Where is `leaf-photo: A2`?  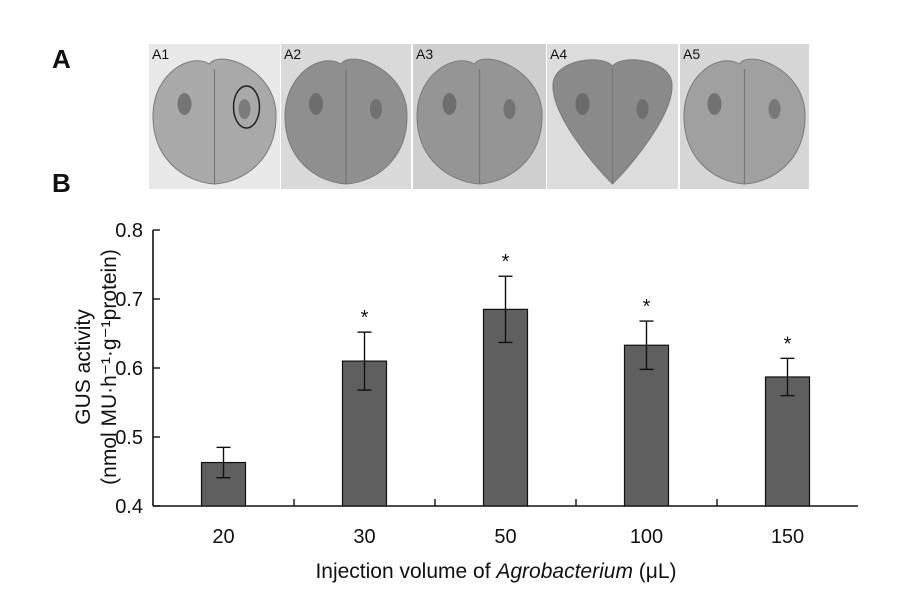 leaf-photo: A2 is located at coordinates (346, 116).